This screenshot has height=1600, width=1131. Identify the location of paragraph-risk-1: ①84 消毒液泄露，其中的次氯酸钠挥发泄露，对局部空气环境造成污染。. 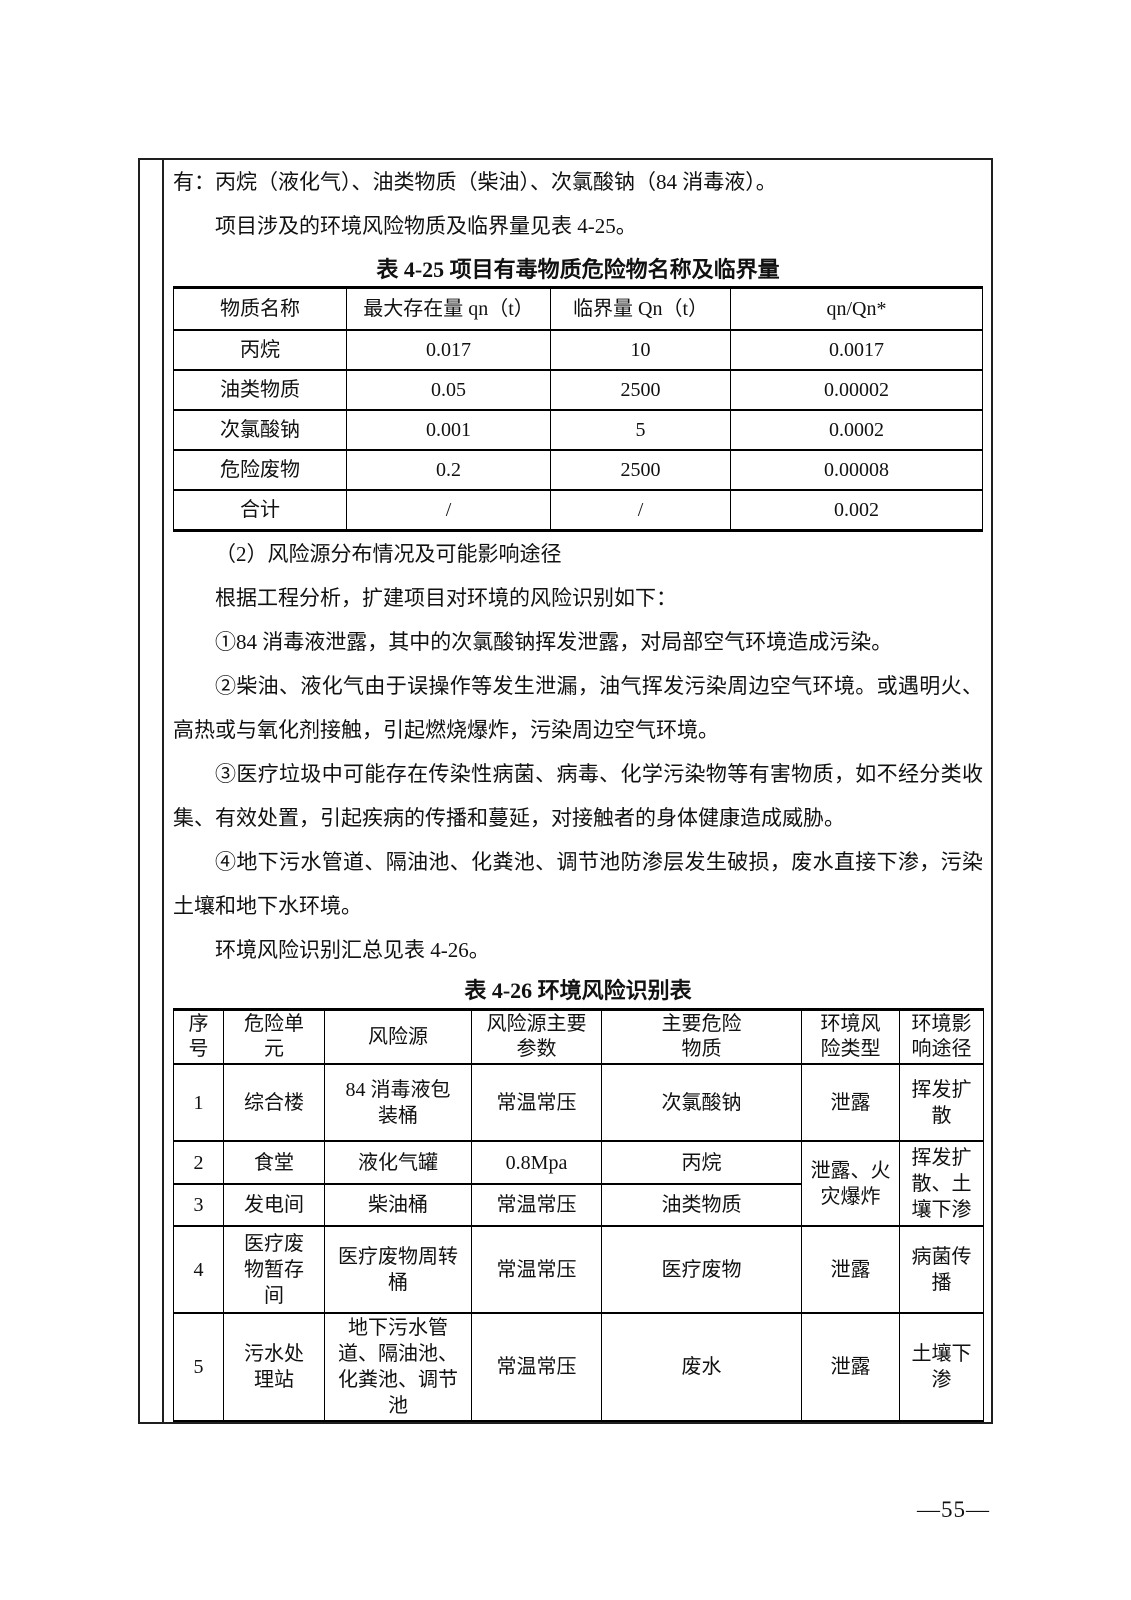
(554, 642).